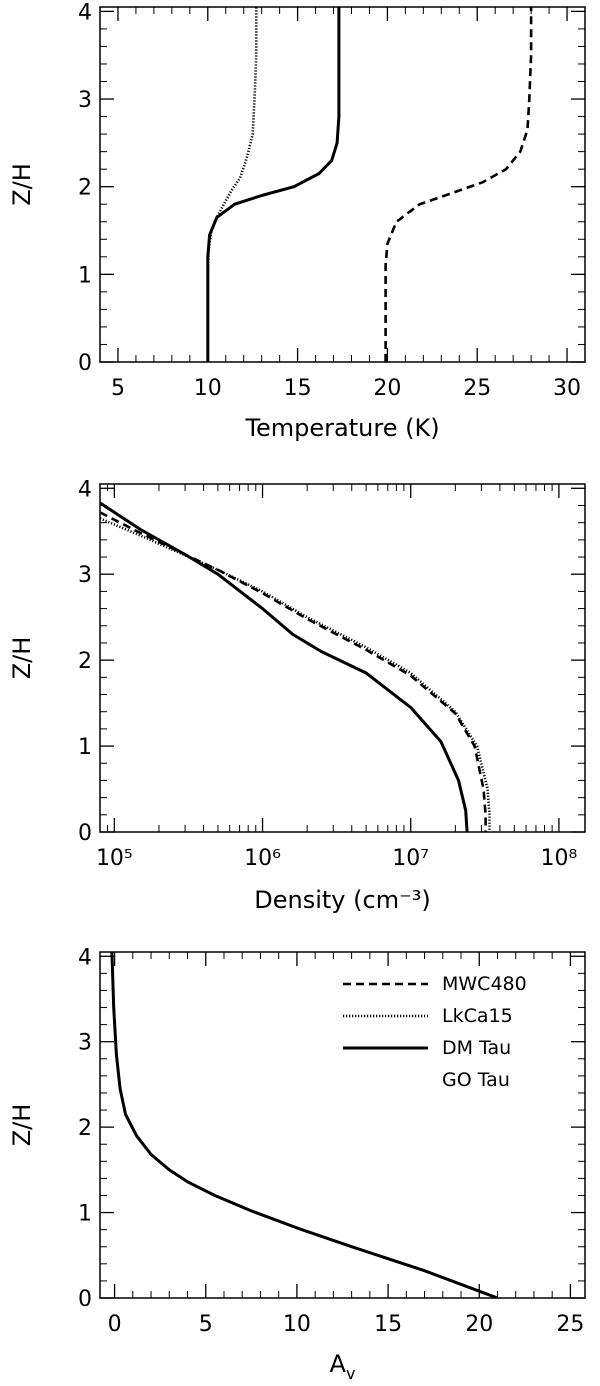  I want to click on legend-label: LkCa15, so click(477, 1016).